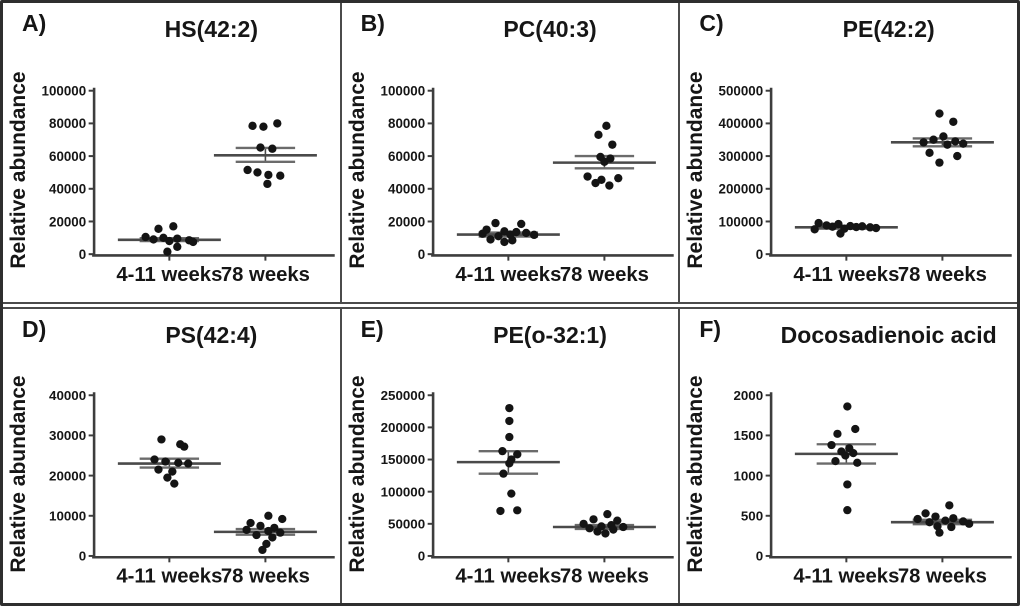 The height and width of the screenshot is (606, 1020). I want to click on y-tick-label: 500000, so click(741, 90).